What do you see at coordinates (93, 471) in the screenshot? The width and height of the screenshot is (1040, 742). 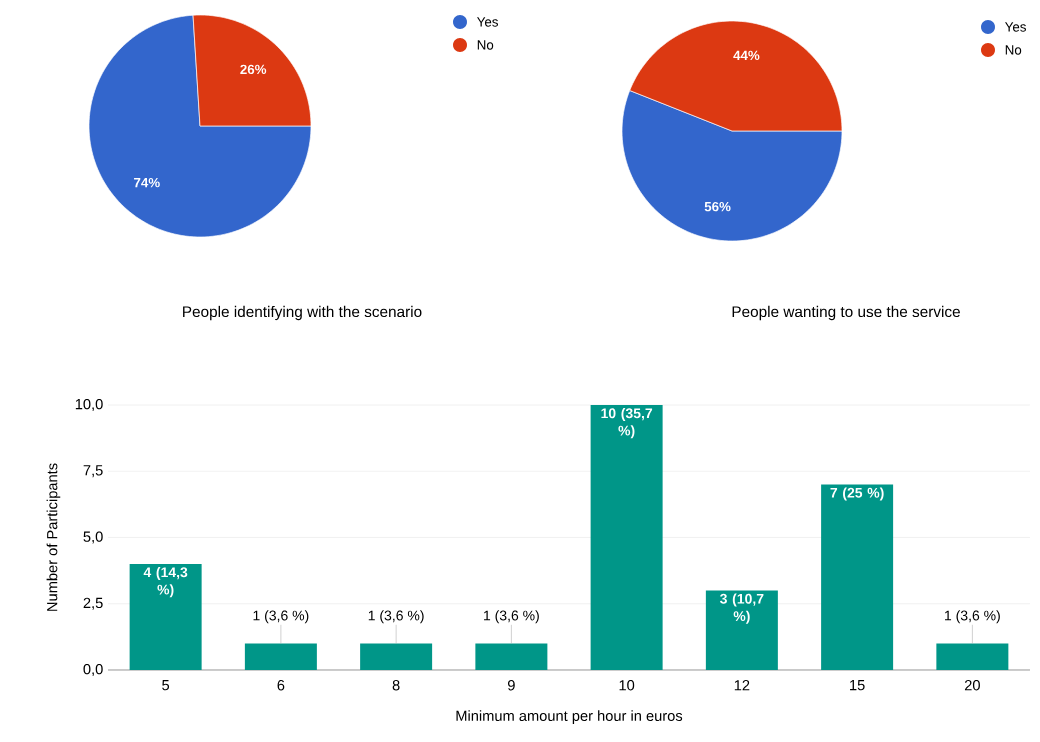 I see `y-tick-label: 7,5` at bounding box center [93, 471].